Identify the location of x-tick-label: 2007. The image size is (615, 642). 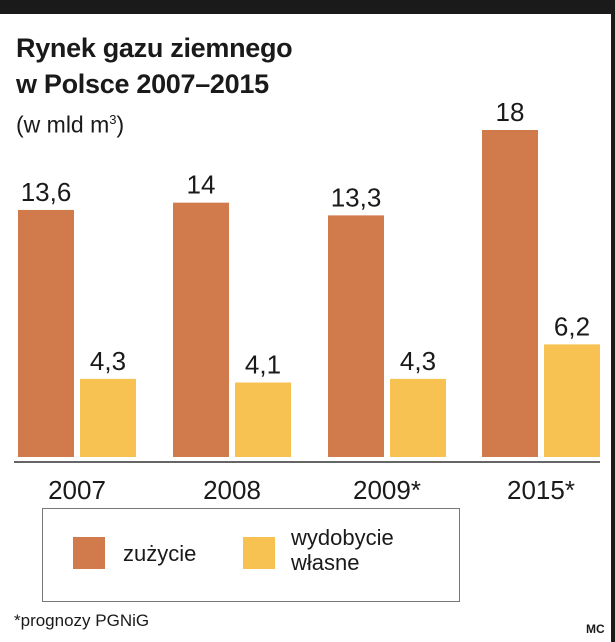
(77, 490).